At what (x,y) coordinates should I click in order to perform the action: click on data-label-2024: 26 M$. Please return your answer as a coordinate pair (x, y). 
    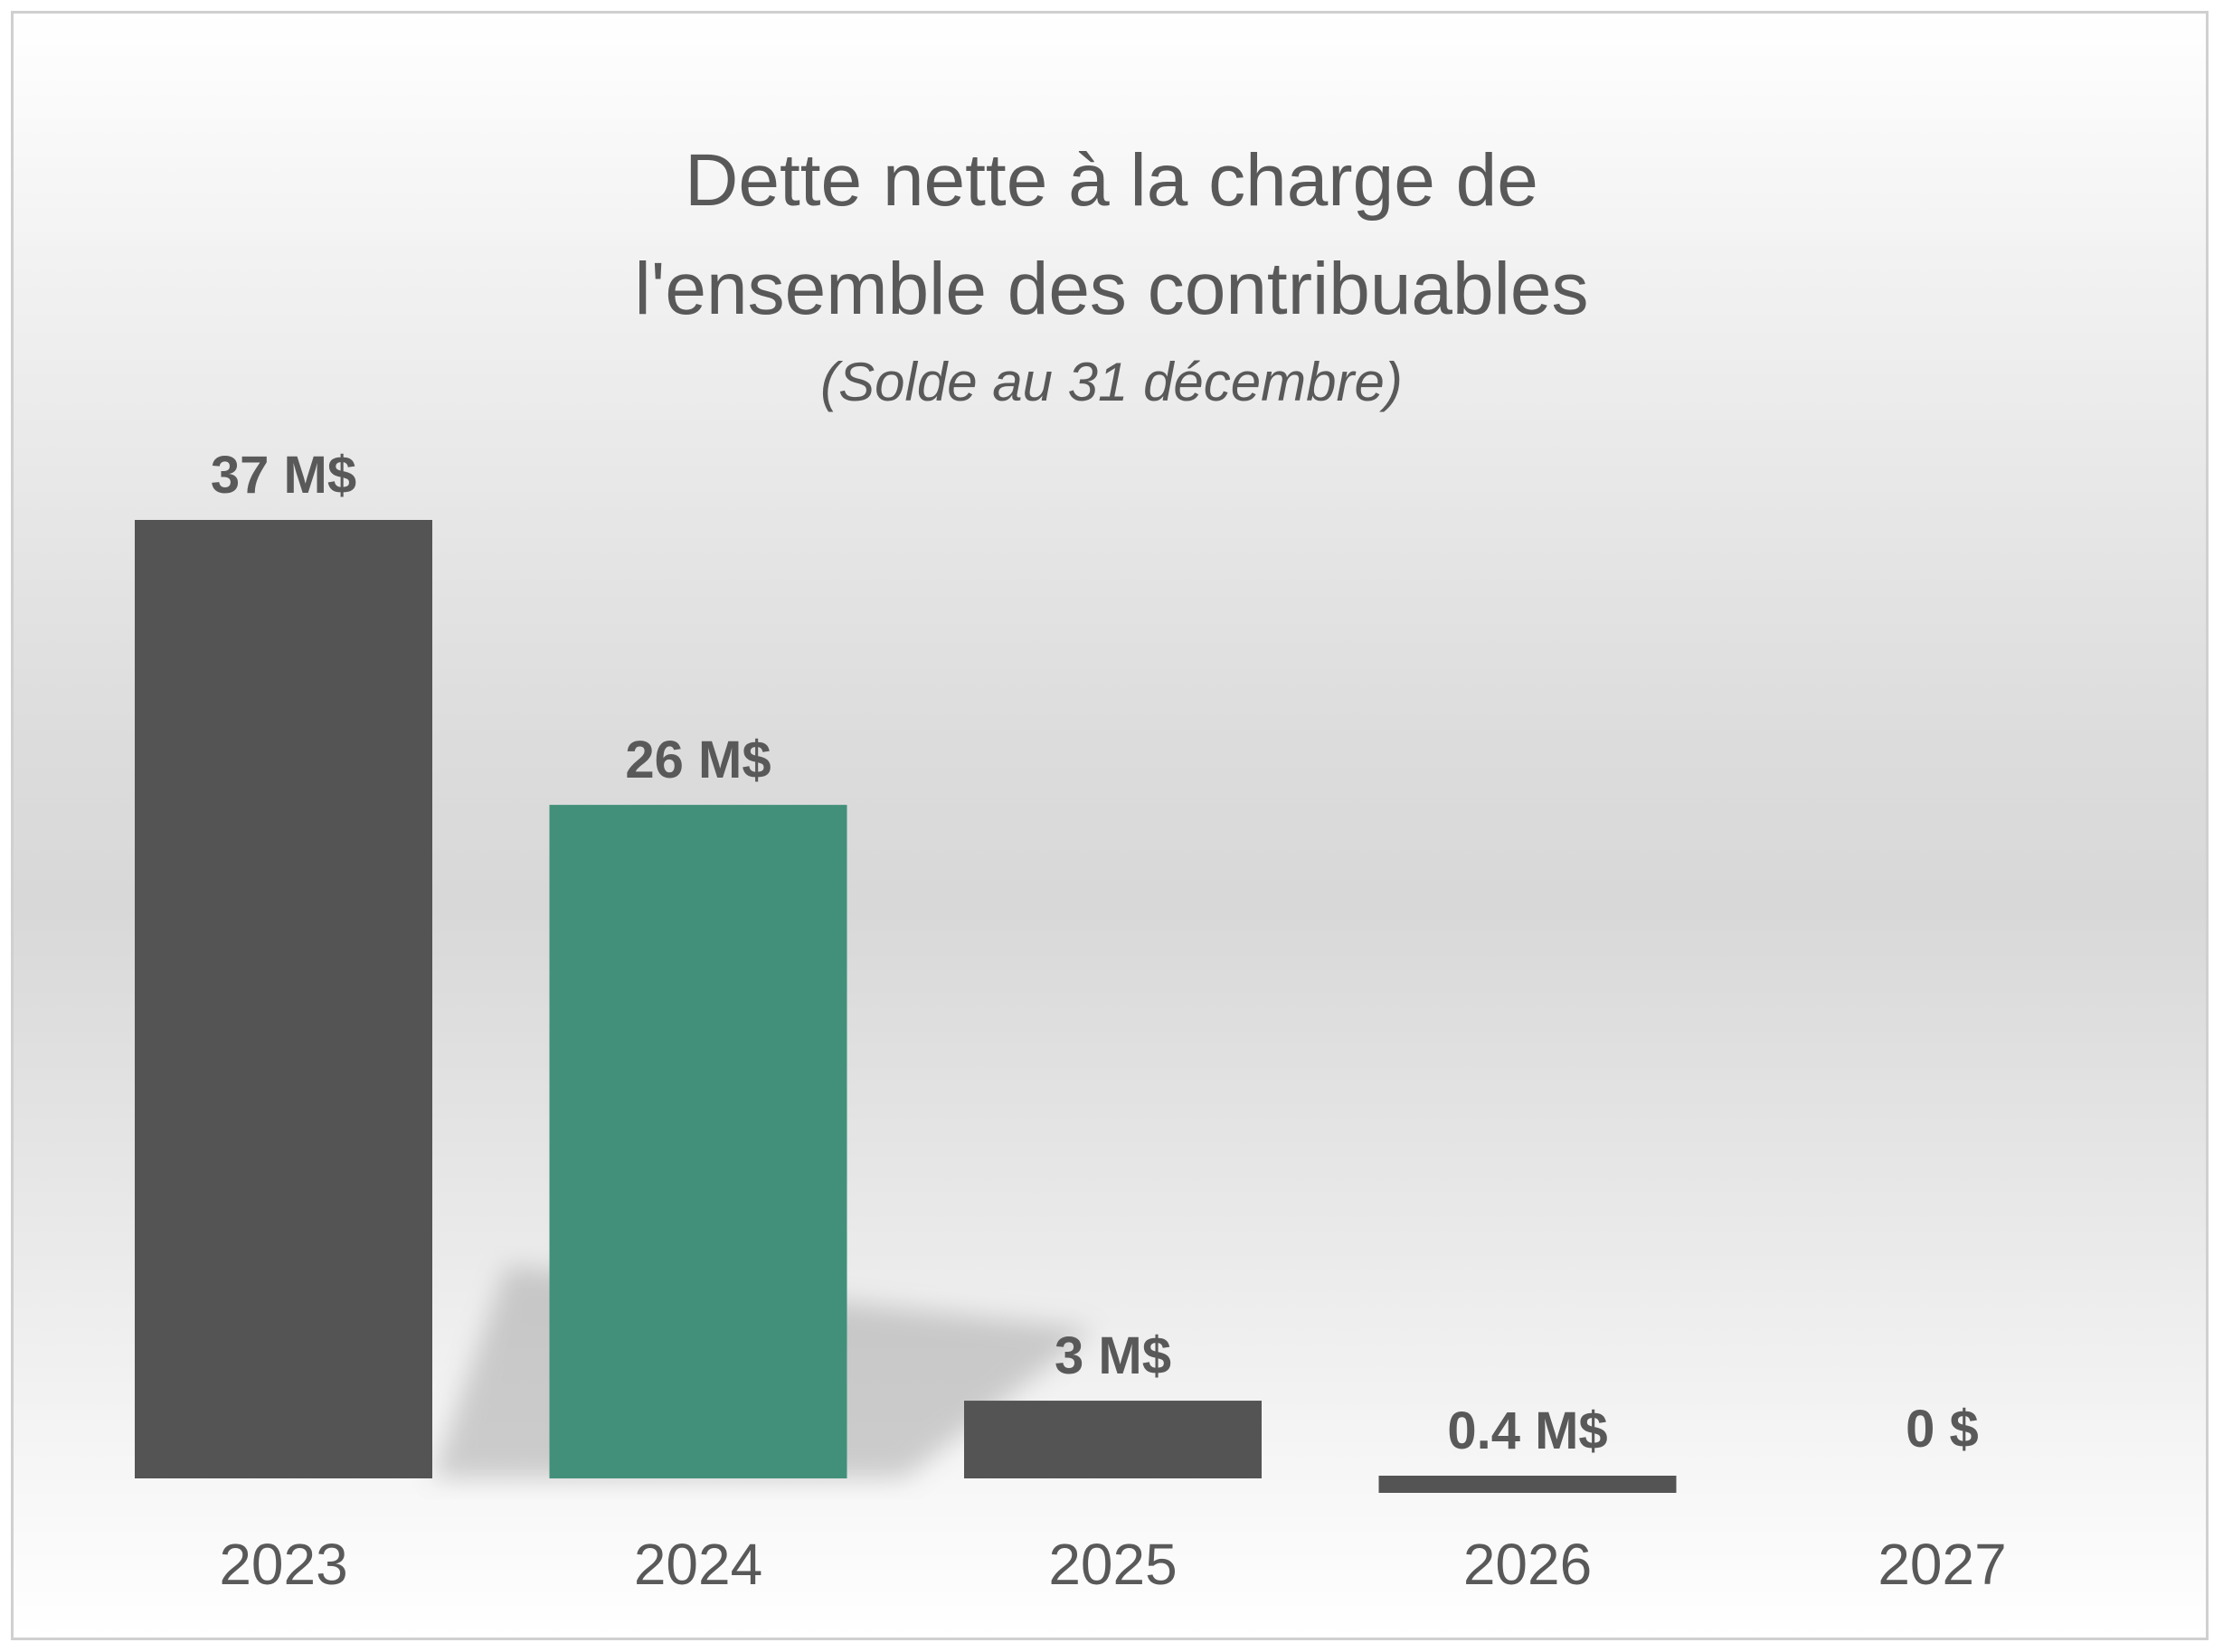
    Looking at the image, I should click on (698, 760).